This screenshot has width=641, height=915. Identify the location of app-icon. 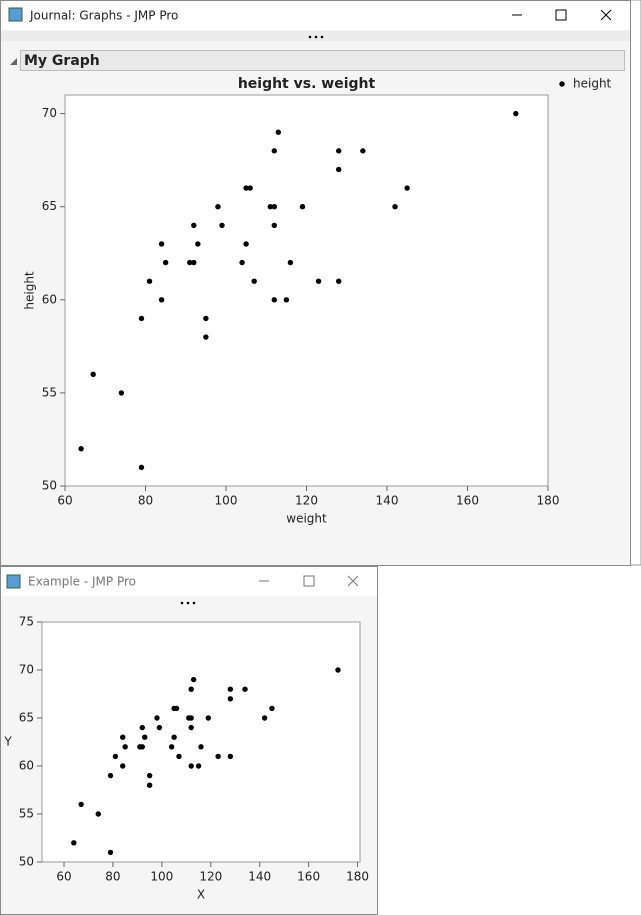
(15, 14).